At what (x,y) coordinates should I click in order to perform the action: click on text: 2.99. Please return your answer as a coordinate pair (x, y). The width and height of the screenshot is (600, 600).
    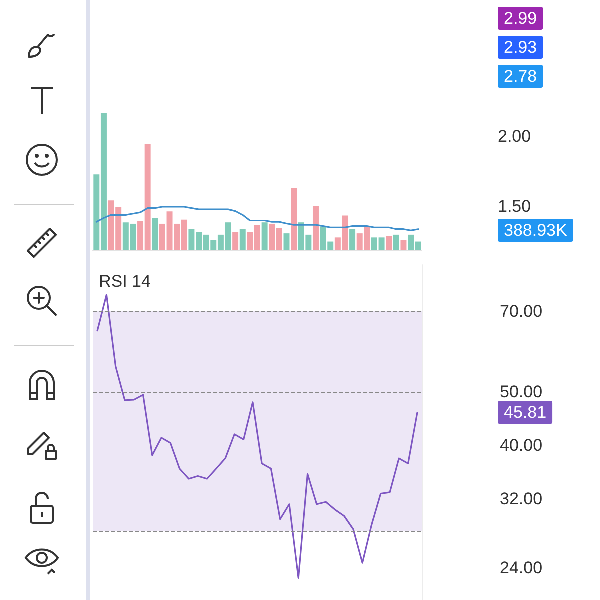
    Looking at the image, I should click on (521, 18).